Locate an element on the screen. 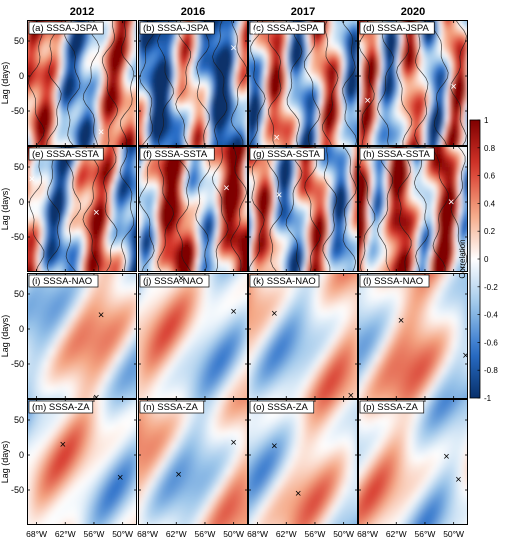 The height and width of the screenshot is (550, 506). marker-n-0: × is located at coordinates (233, 443).